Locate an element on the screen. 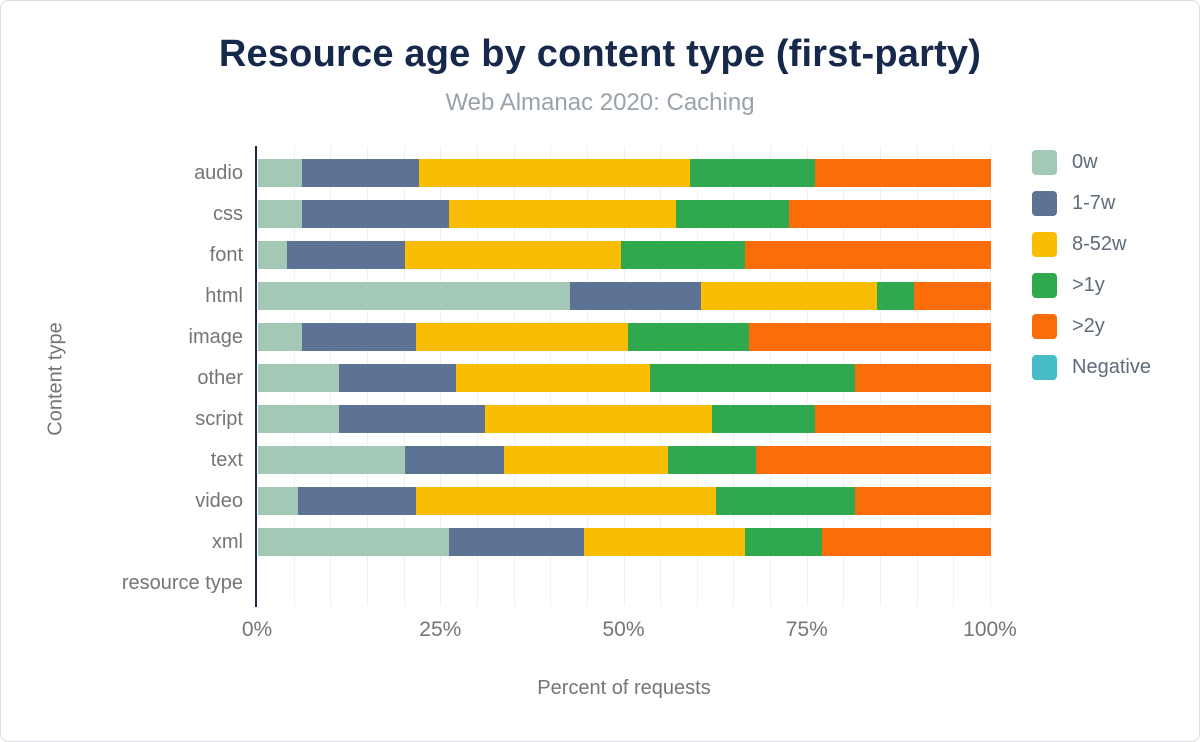 The image size is (1200, 742). bar-segment-audio-1-7w is located at coordinates (360, 173).